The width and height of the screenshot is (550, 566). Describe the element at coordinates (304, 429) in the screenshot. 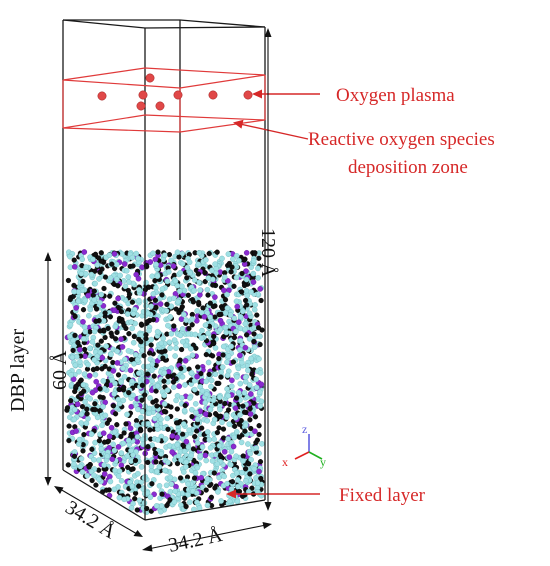

I see `axis-z-label: z` at that location.